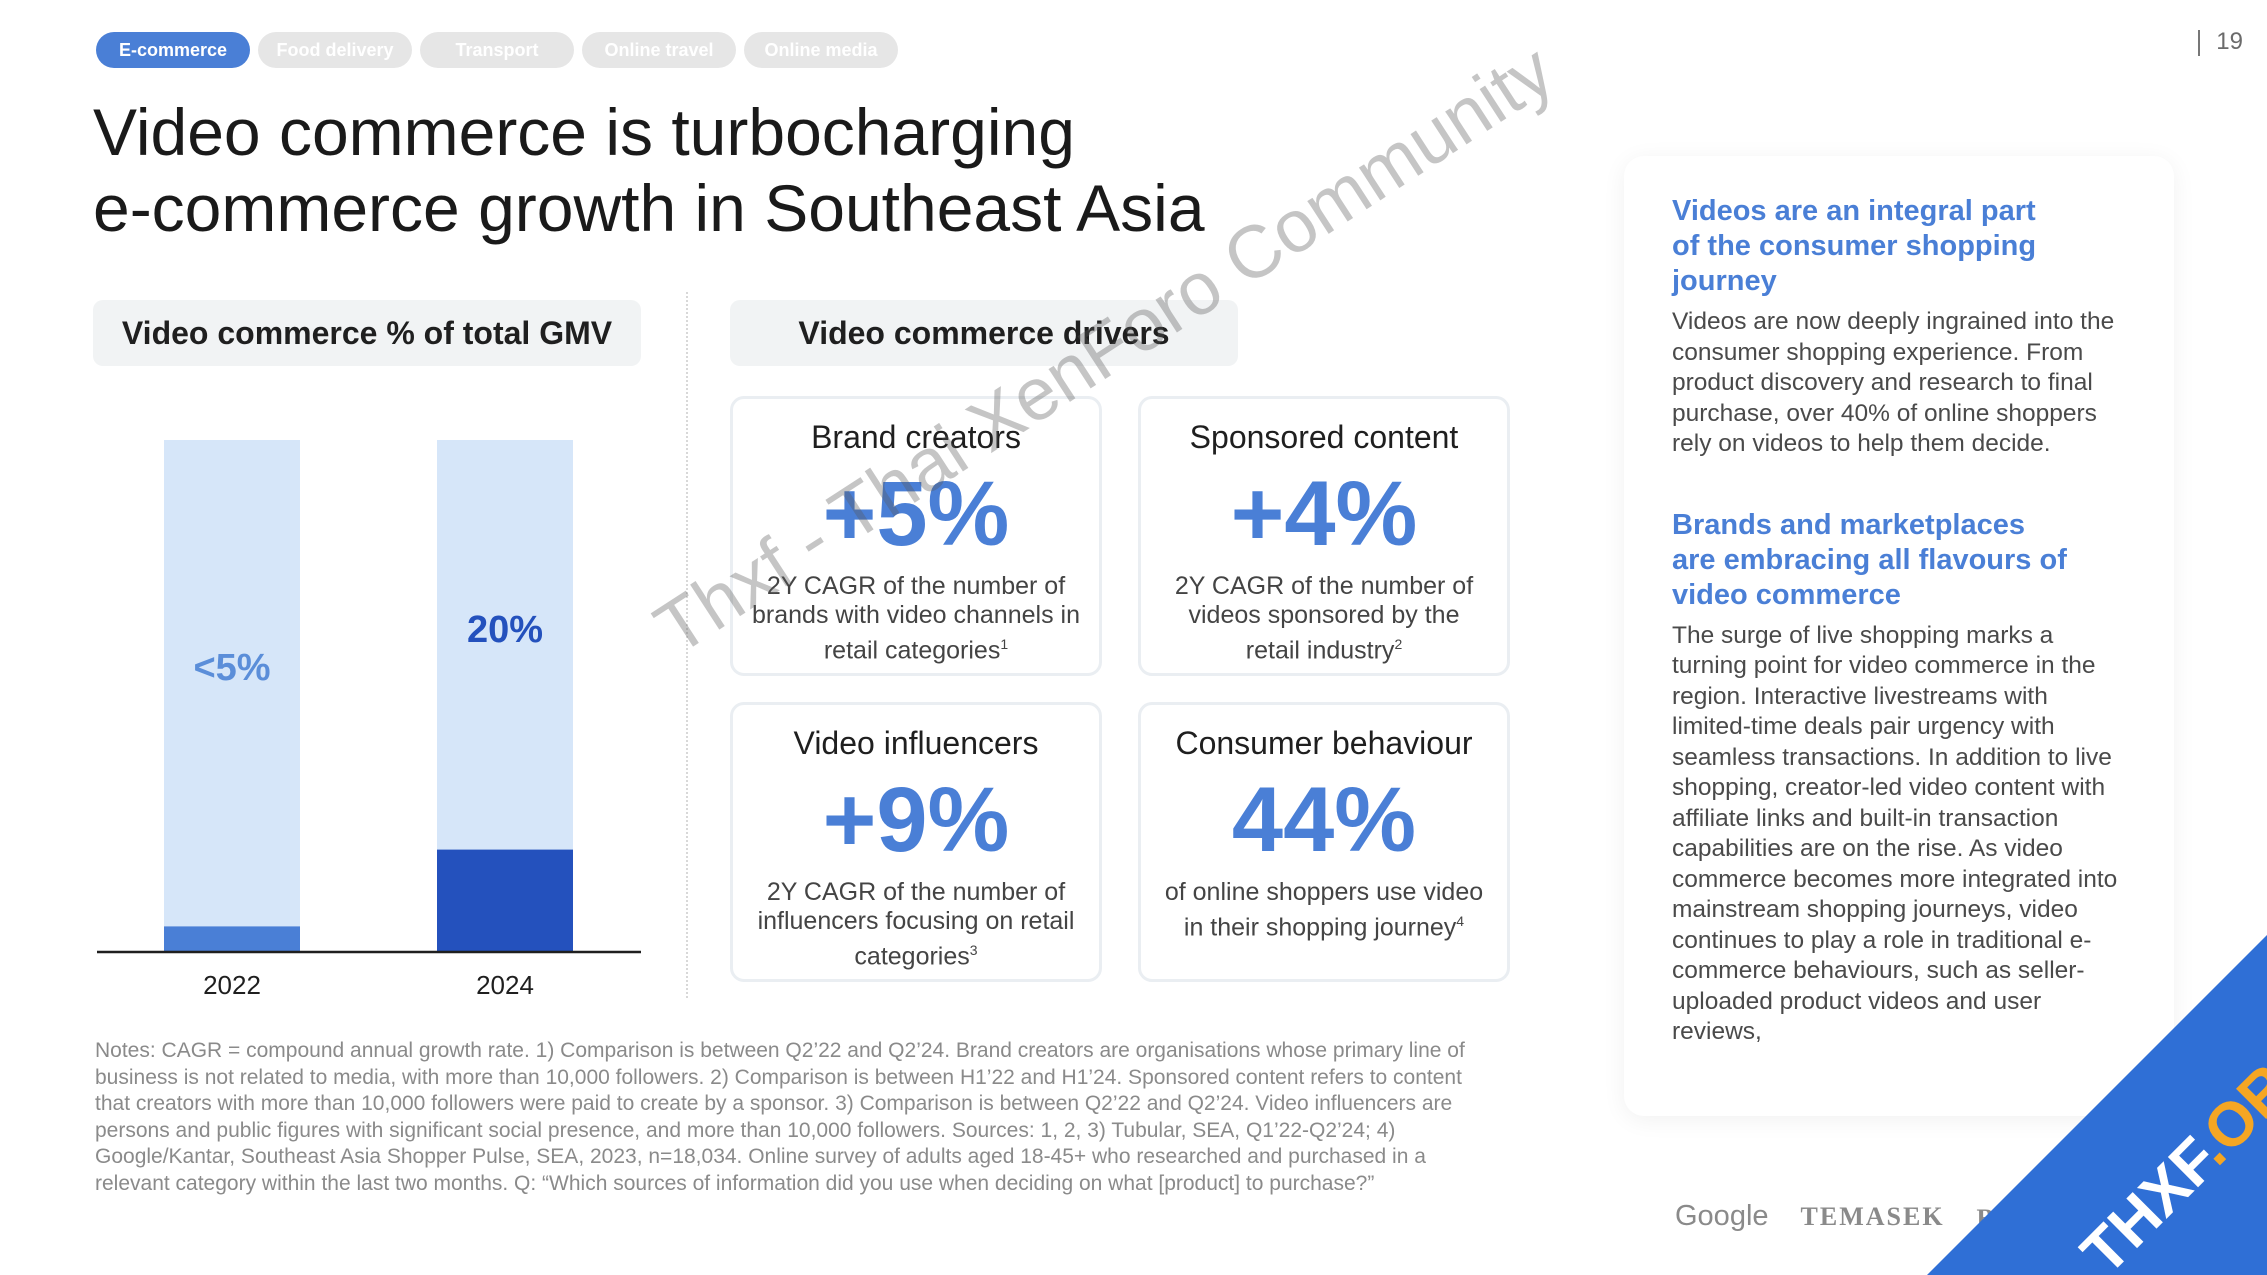 Image resolution: width=2267 pixels, height=1275 pixels. Describe the element at coordinates (173, 50) in the screenshot. I see `tab-ecommerce: E-commerce` at that location.